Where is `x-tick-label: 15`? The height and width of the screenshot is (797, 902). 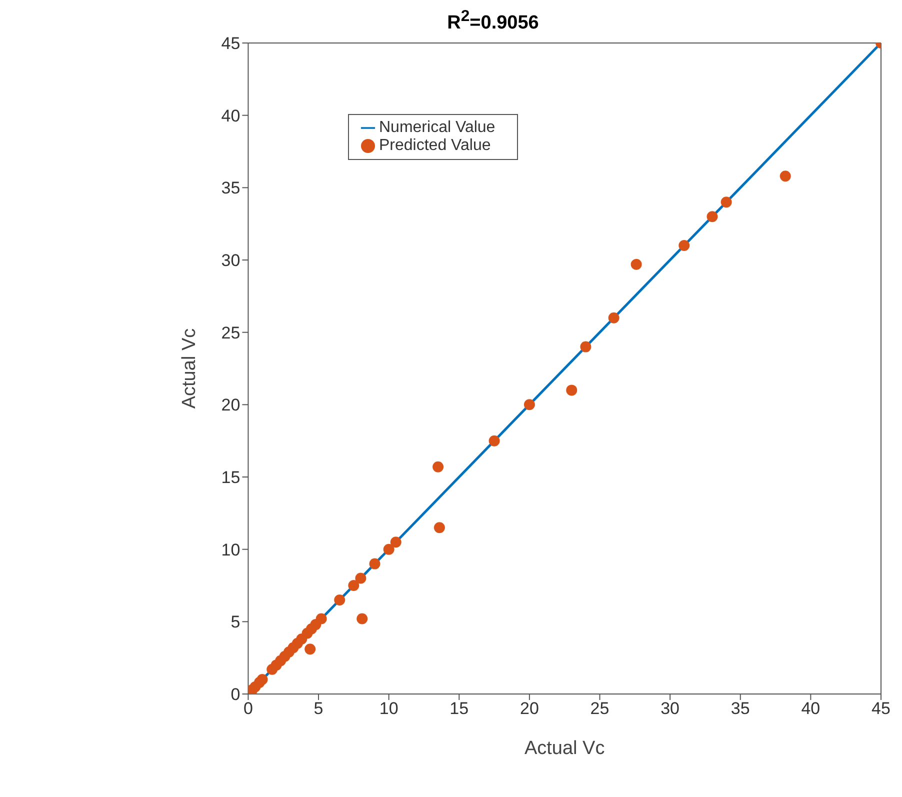
x-tick-label: 15 is located at coordinates (459, 708).